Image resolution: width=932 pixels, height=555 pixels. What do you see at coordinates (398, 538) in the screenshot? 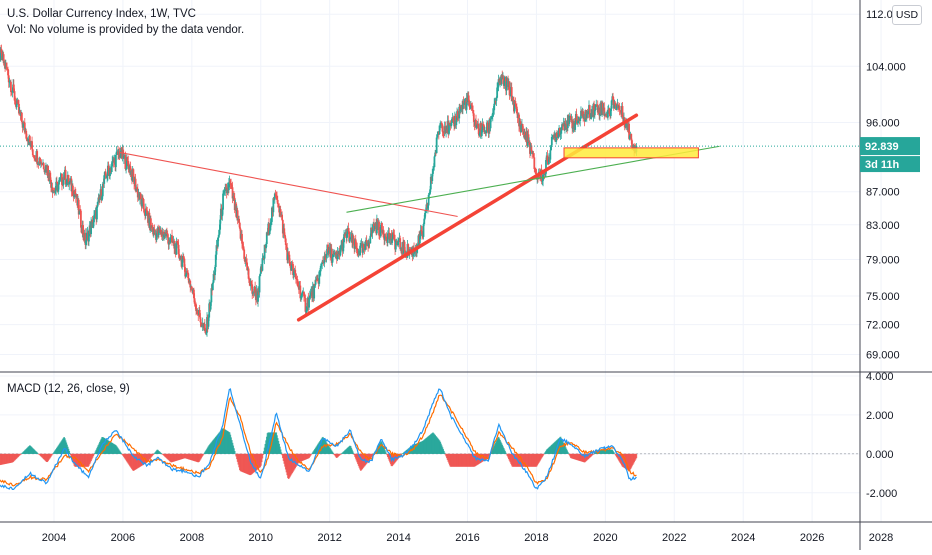
I see `time-axis-tick-label: 2014` at bounding box center [398, 538].